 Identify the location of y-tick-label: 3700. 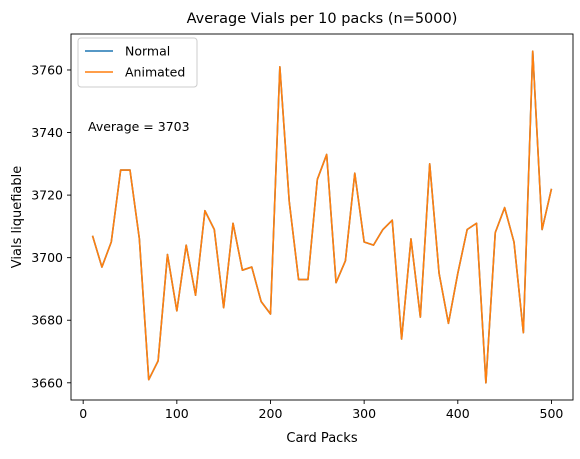
(47, 257).